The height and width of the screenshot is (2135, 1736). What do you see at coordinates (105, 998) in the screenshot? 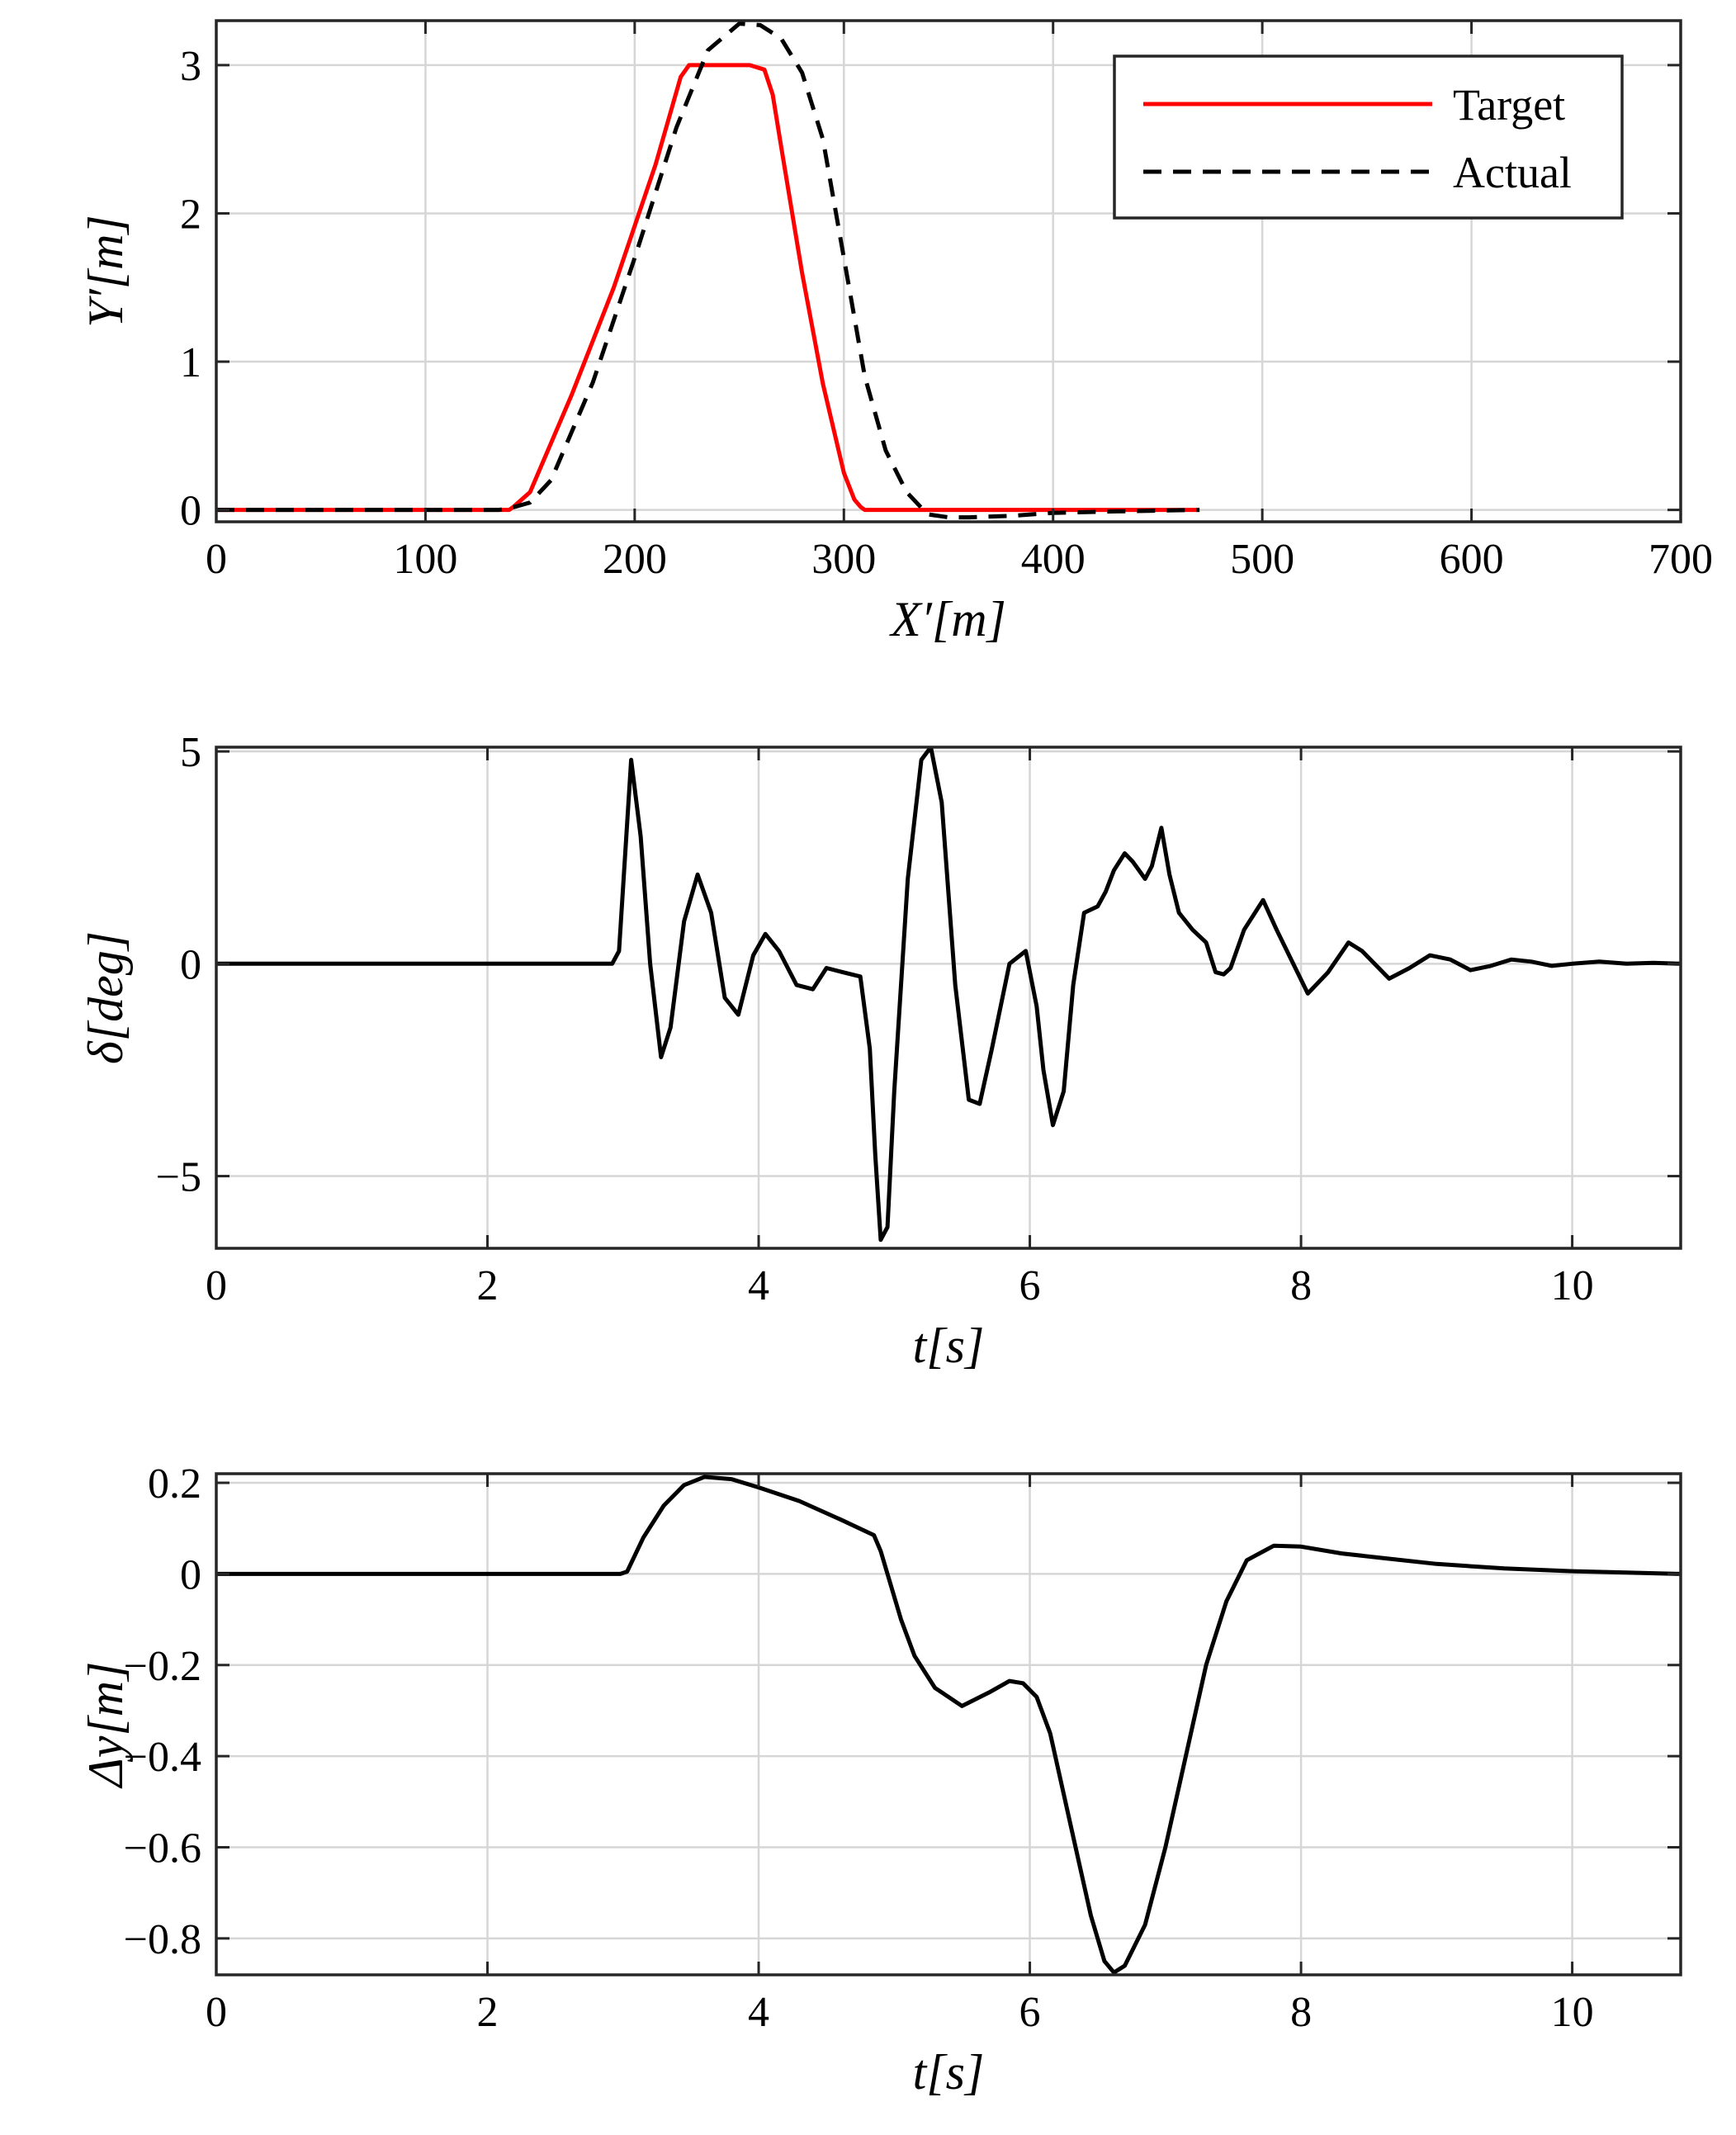
I see `y-axis-label: δ[deg]` at bounding box center [105, 998].